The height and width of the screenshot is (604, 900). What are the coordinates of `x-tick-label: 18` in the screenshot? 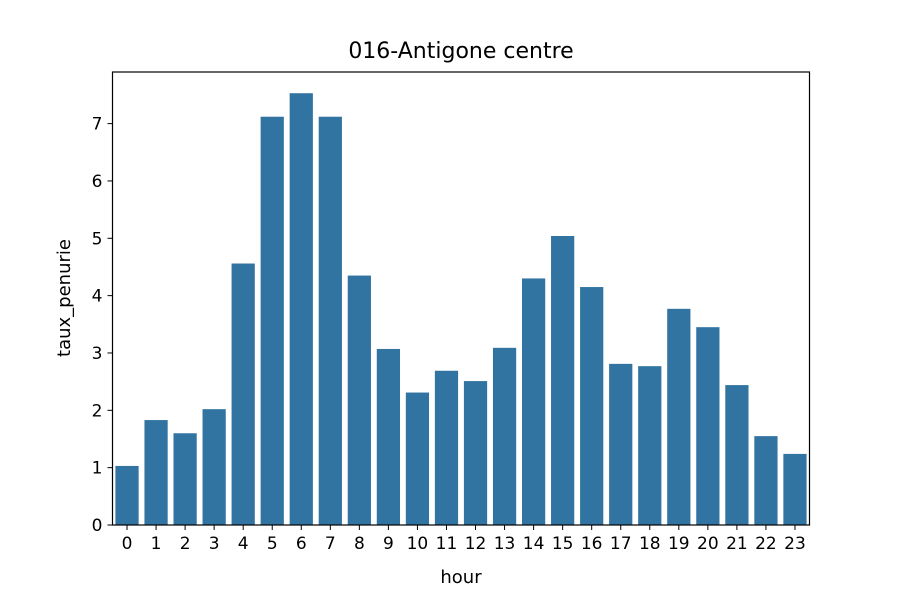 It's located at (650, 544).